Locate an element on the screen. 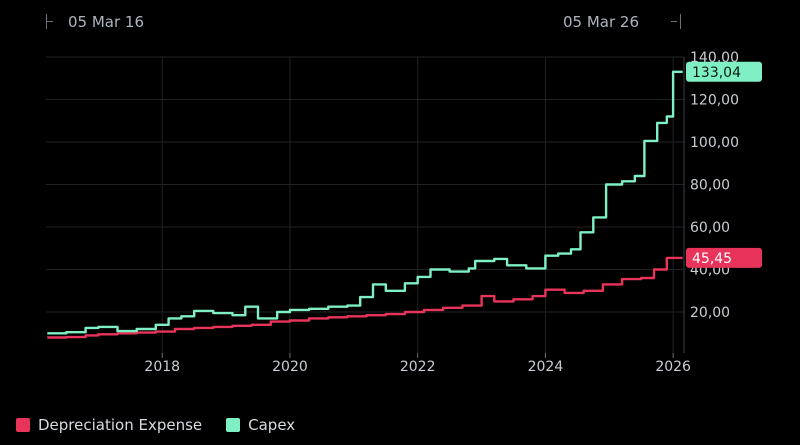 The width and height of the screenshot is (800, 445). range-end-handle is located at coordinates (680, 21).